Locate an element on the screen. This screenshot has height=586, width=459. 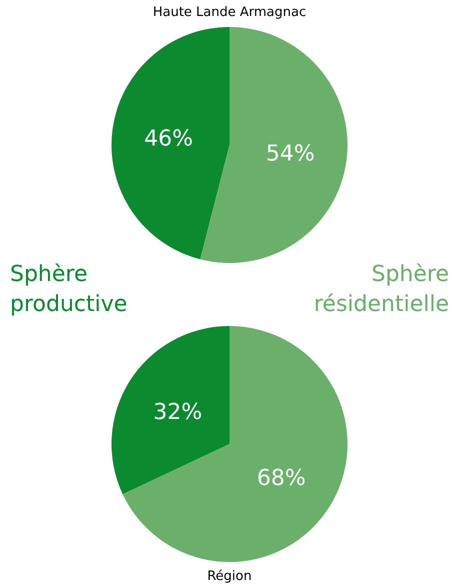
data-label: 54% is located at coordinates (290, 154).